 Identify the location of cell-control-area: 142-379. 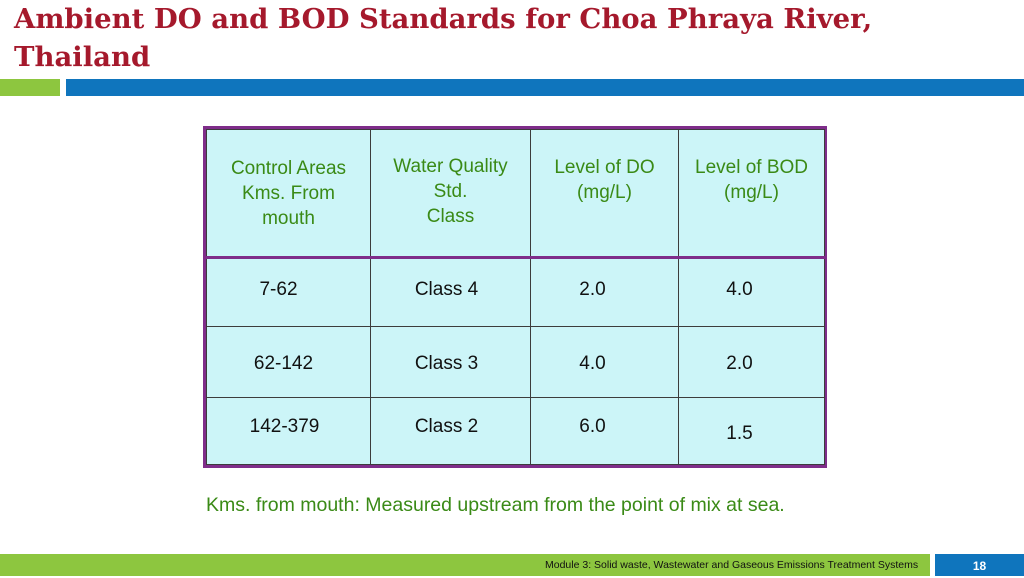
(288, 431).